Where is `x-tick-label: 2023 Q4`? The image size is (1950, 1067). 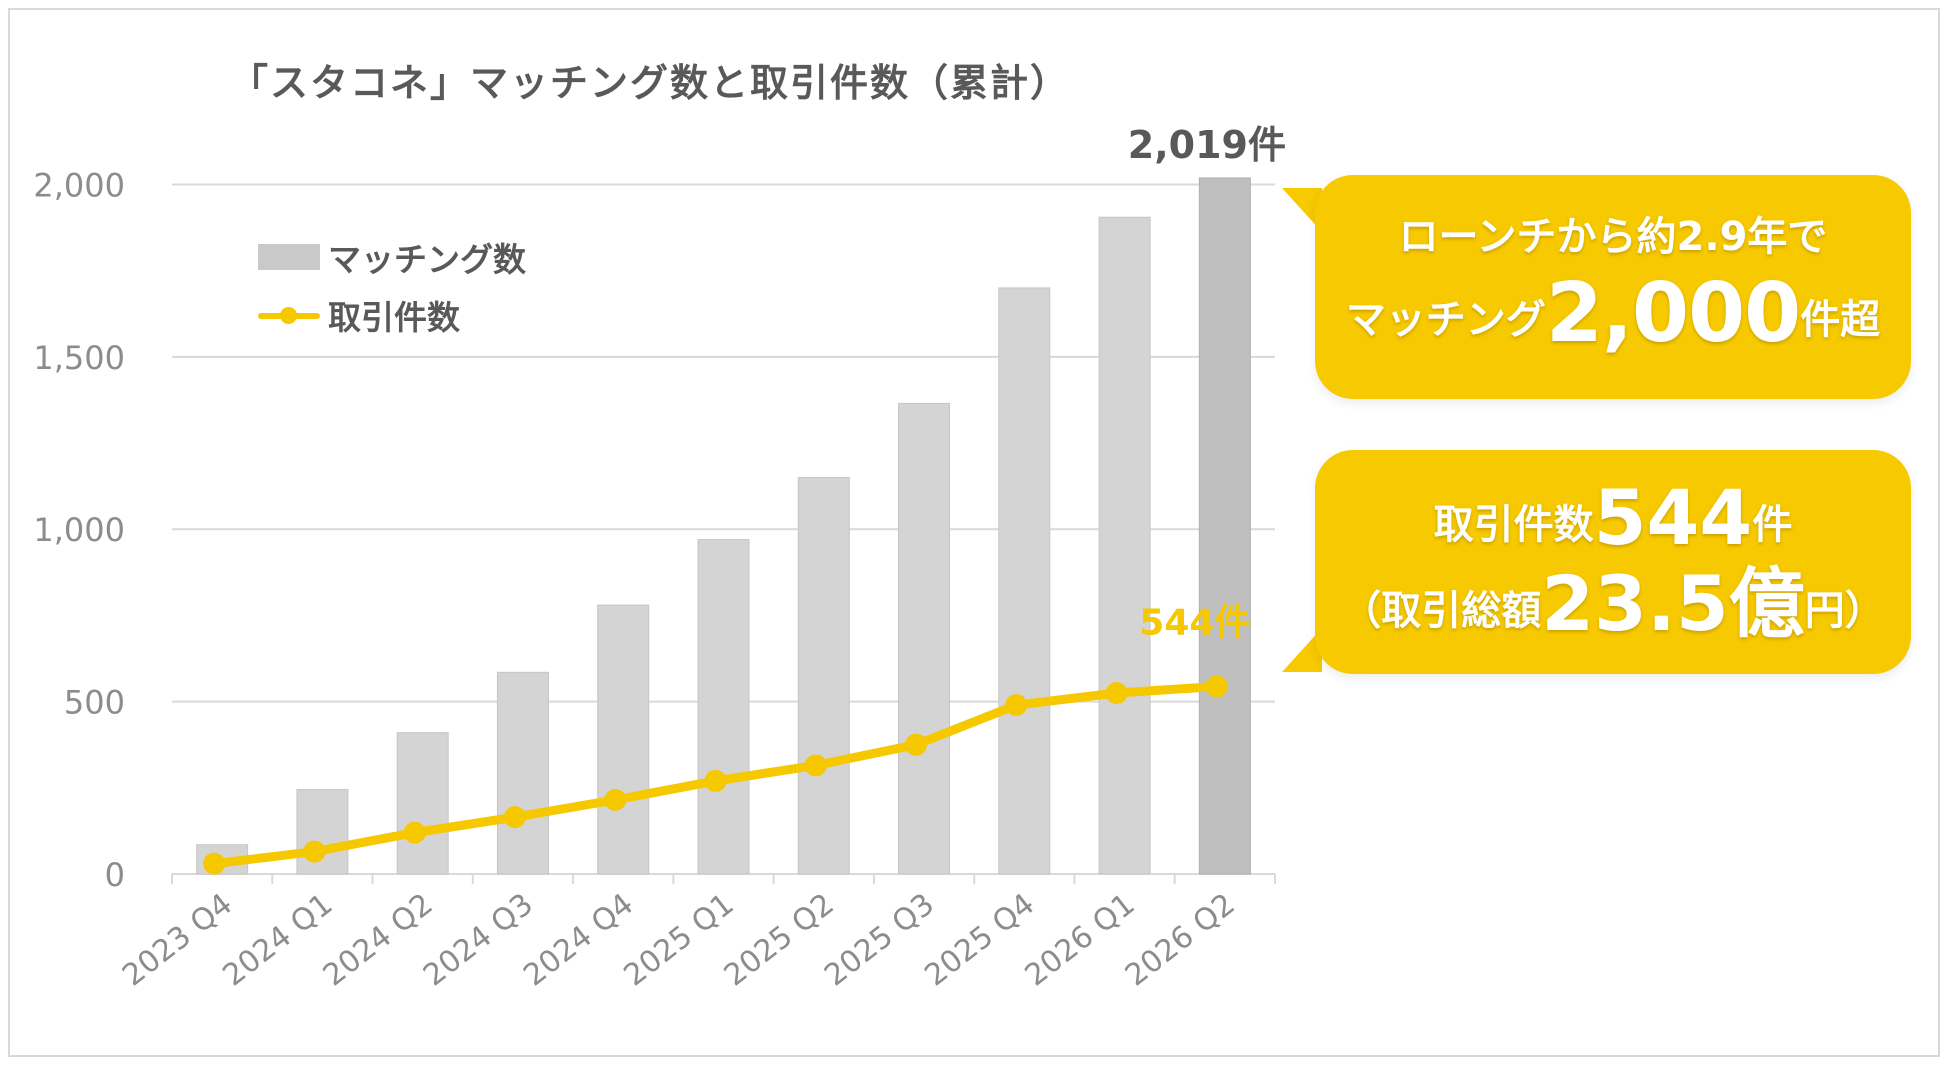 x-tick-label: 2023 Q4 is located at coordinates (177, 940).